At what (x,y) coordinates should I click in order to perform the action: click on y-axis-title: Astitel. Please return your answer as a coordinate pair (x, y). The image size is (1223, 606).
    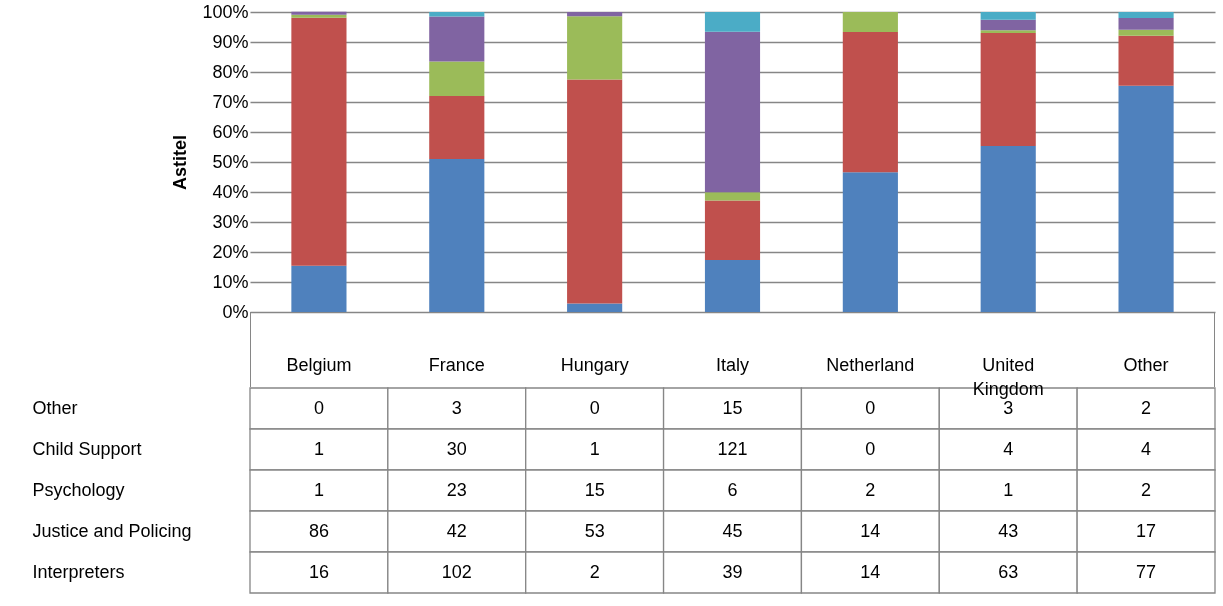
    Looking at the image, I should click on (180, 162).